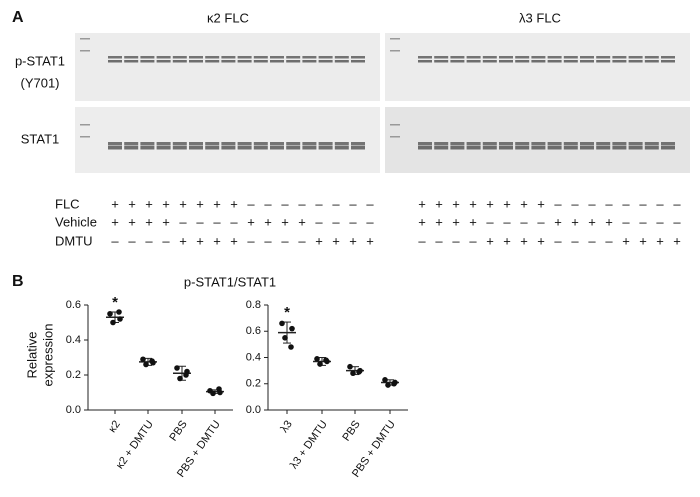  What do you see at coordinates (31, 355) in the screenshot?
I see `y-label: Relative` at bounding box center [31, 355].